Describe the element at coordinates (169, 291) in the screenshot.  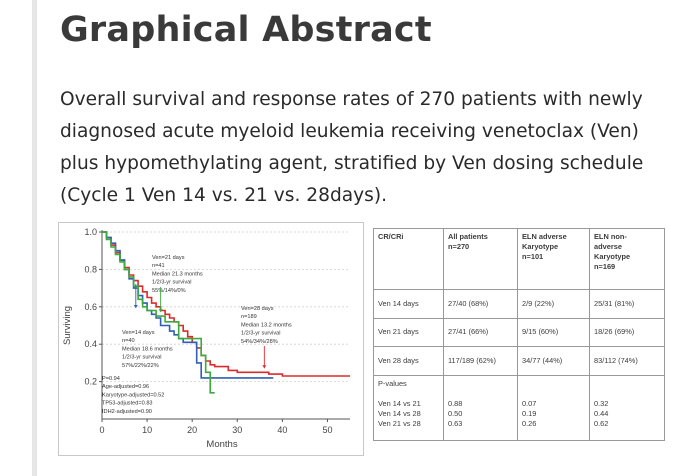
I see `annotation-line: 55%/14%/0%` at that location.